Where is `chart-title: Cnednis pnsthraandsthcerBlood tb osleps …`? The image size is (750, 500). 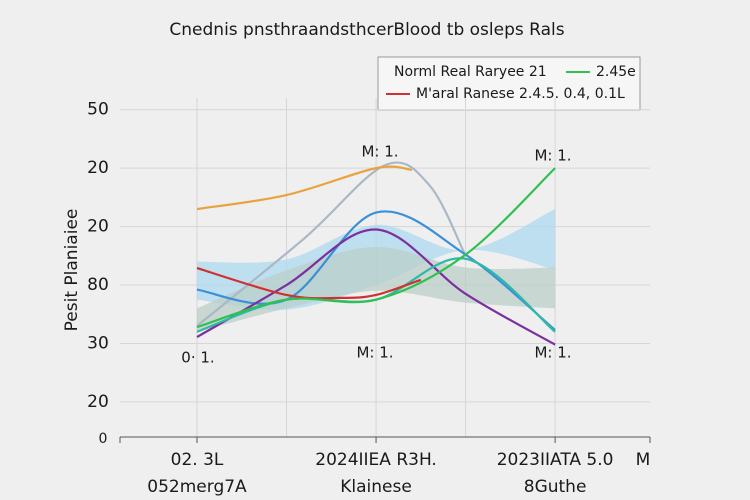 chart-title: Cnednis pnsthraandsthcerBlood tb osleps … is located at coordinates (366, 30).